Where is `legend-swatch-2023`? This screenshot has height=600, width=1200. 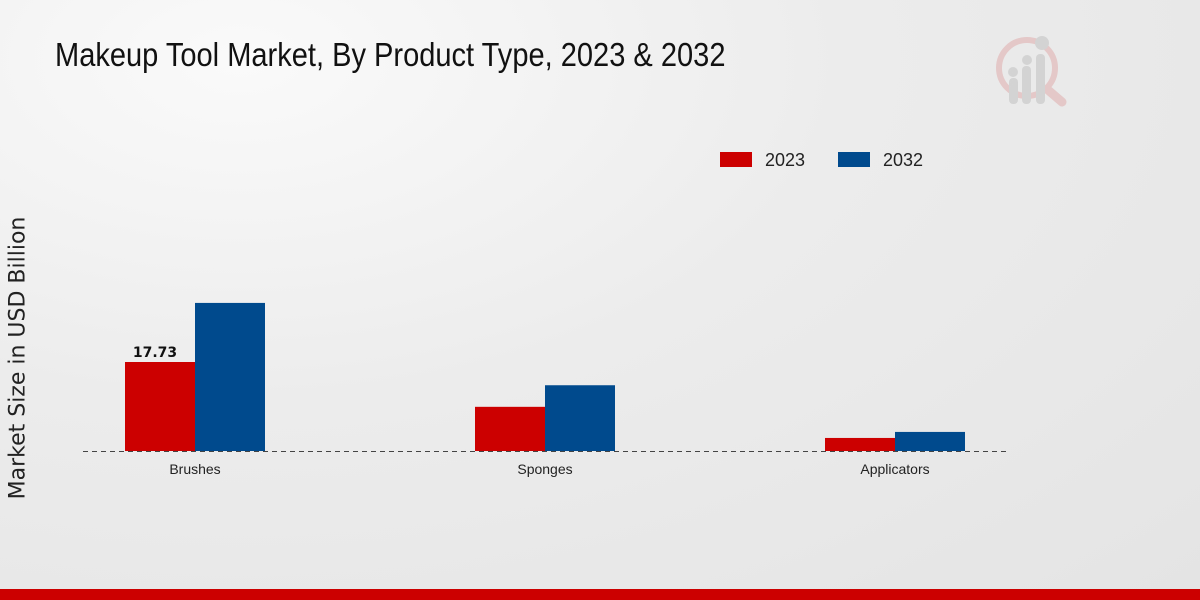 legend-swatch-2023 is located at coordinates (736, 159).